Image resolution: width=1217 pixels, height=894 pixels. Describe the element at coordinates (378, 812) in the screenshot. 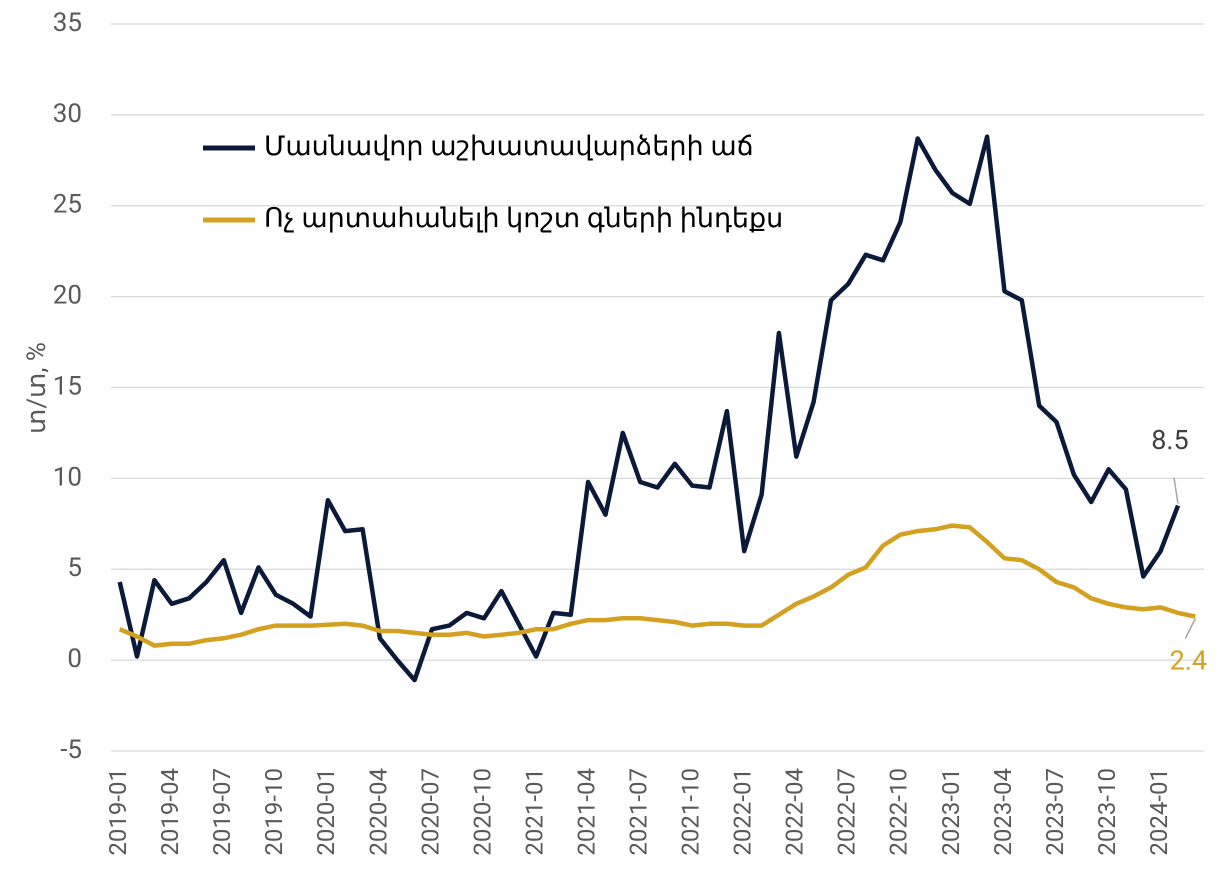

I see `x-tick-label: 2020-04` at that location.